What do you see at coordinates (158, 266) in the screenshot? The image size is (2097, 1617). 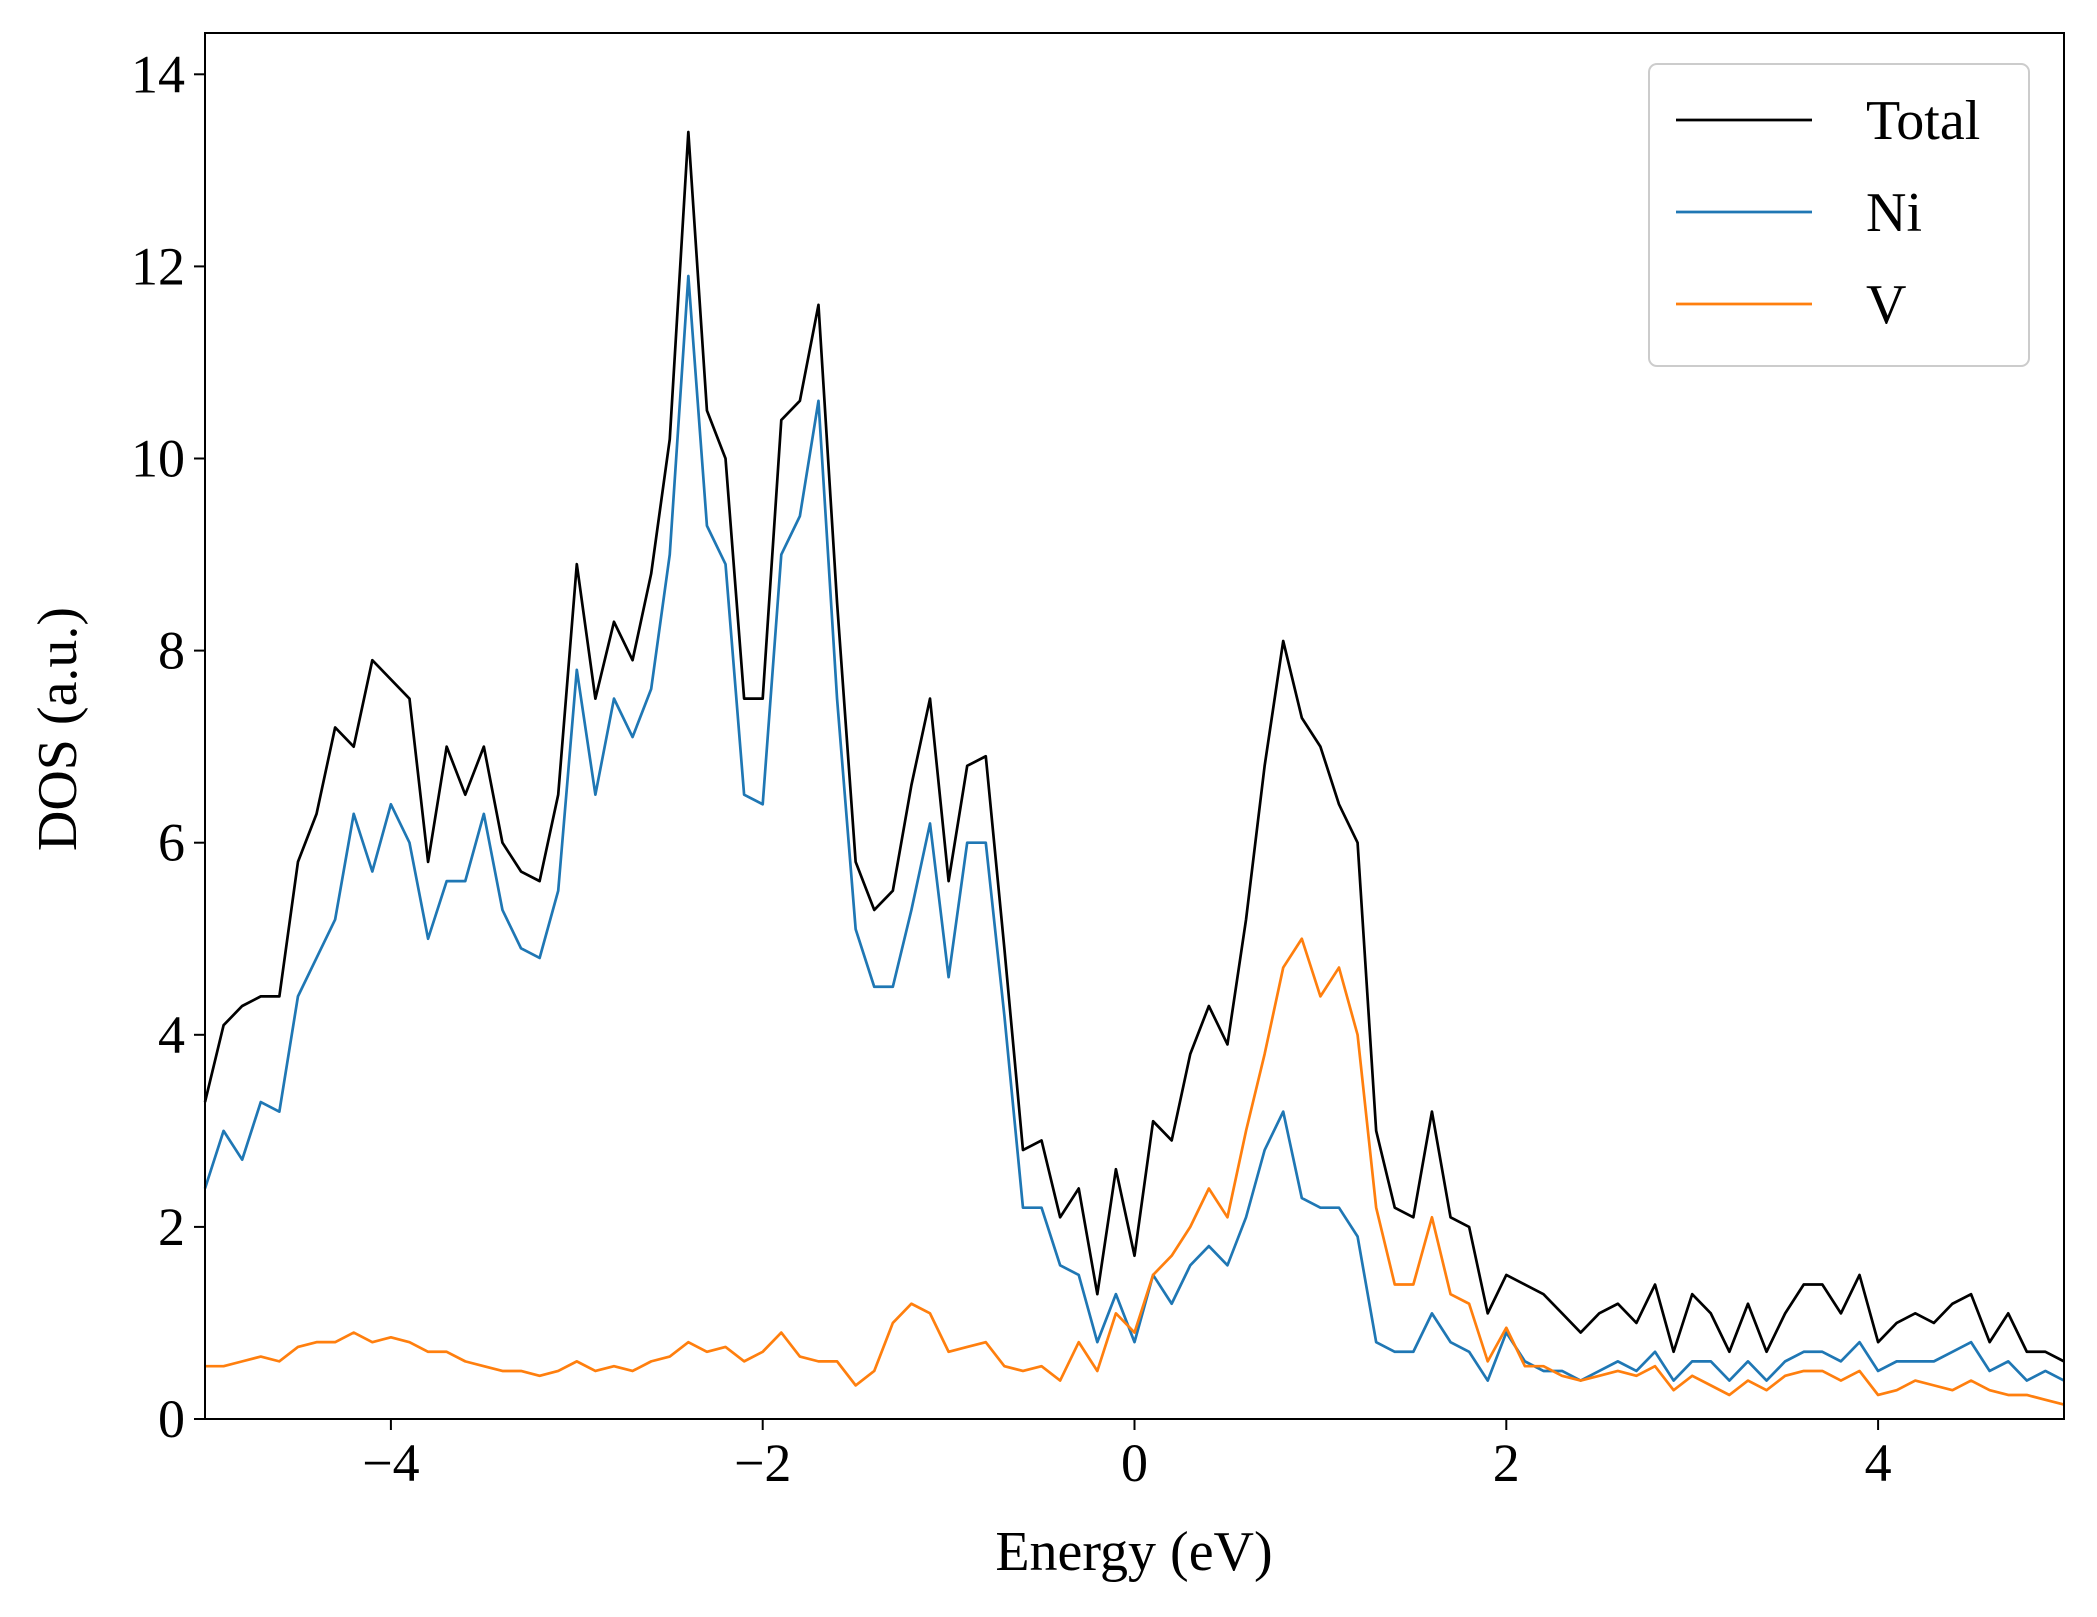 I see `y-tick-label: 12` at bounding box center [158, 266].